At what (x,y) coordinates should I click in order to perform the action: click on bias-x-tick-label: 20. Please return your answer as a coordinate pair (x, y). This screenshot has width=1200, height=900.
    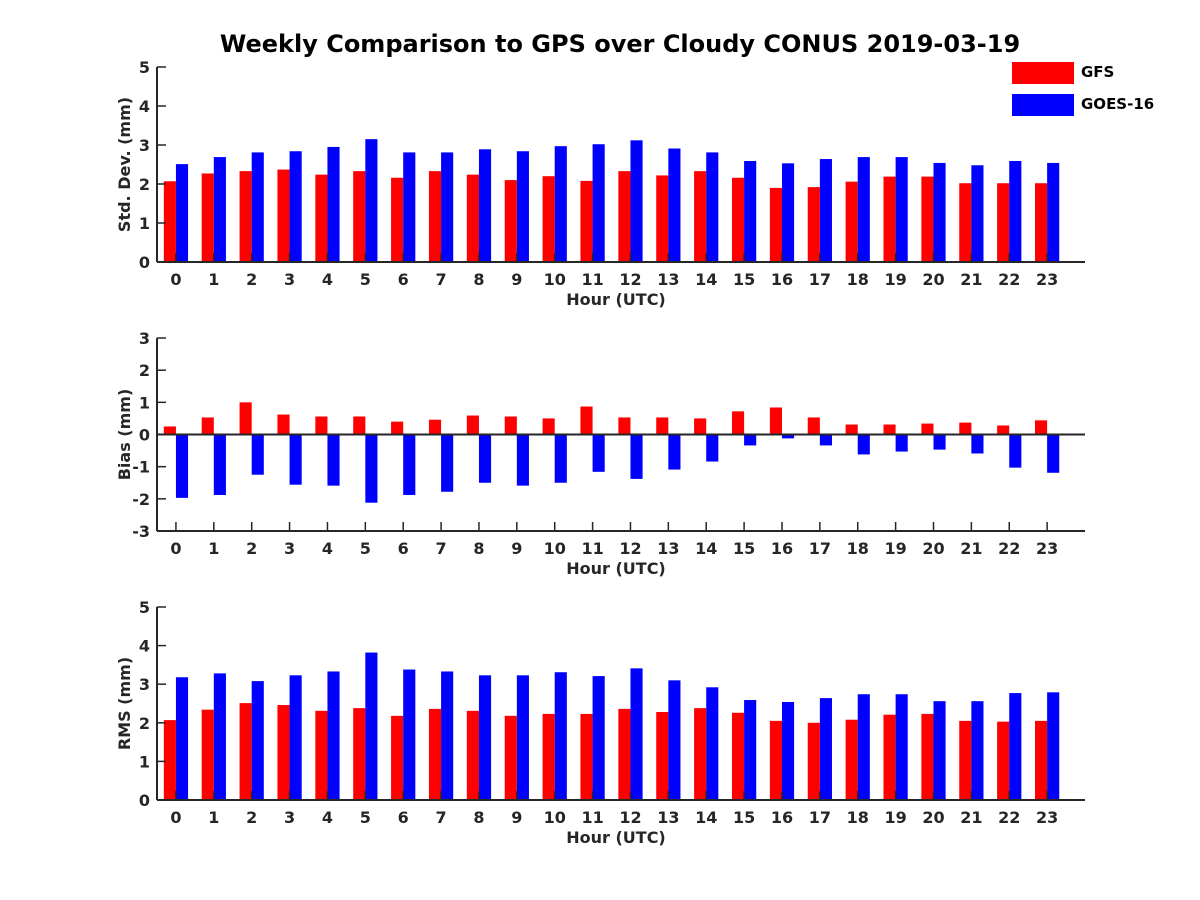
    Looking at the image, I should click on (933, 548).